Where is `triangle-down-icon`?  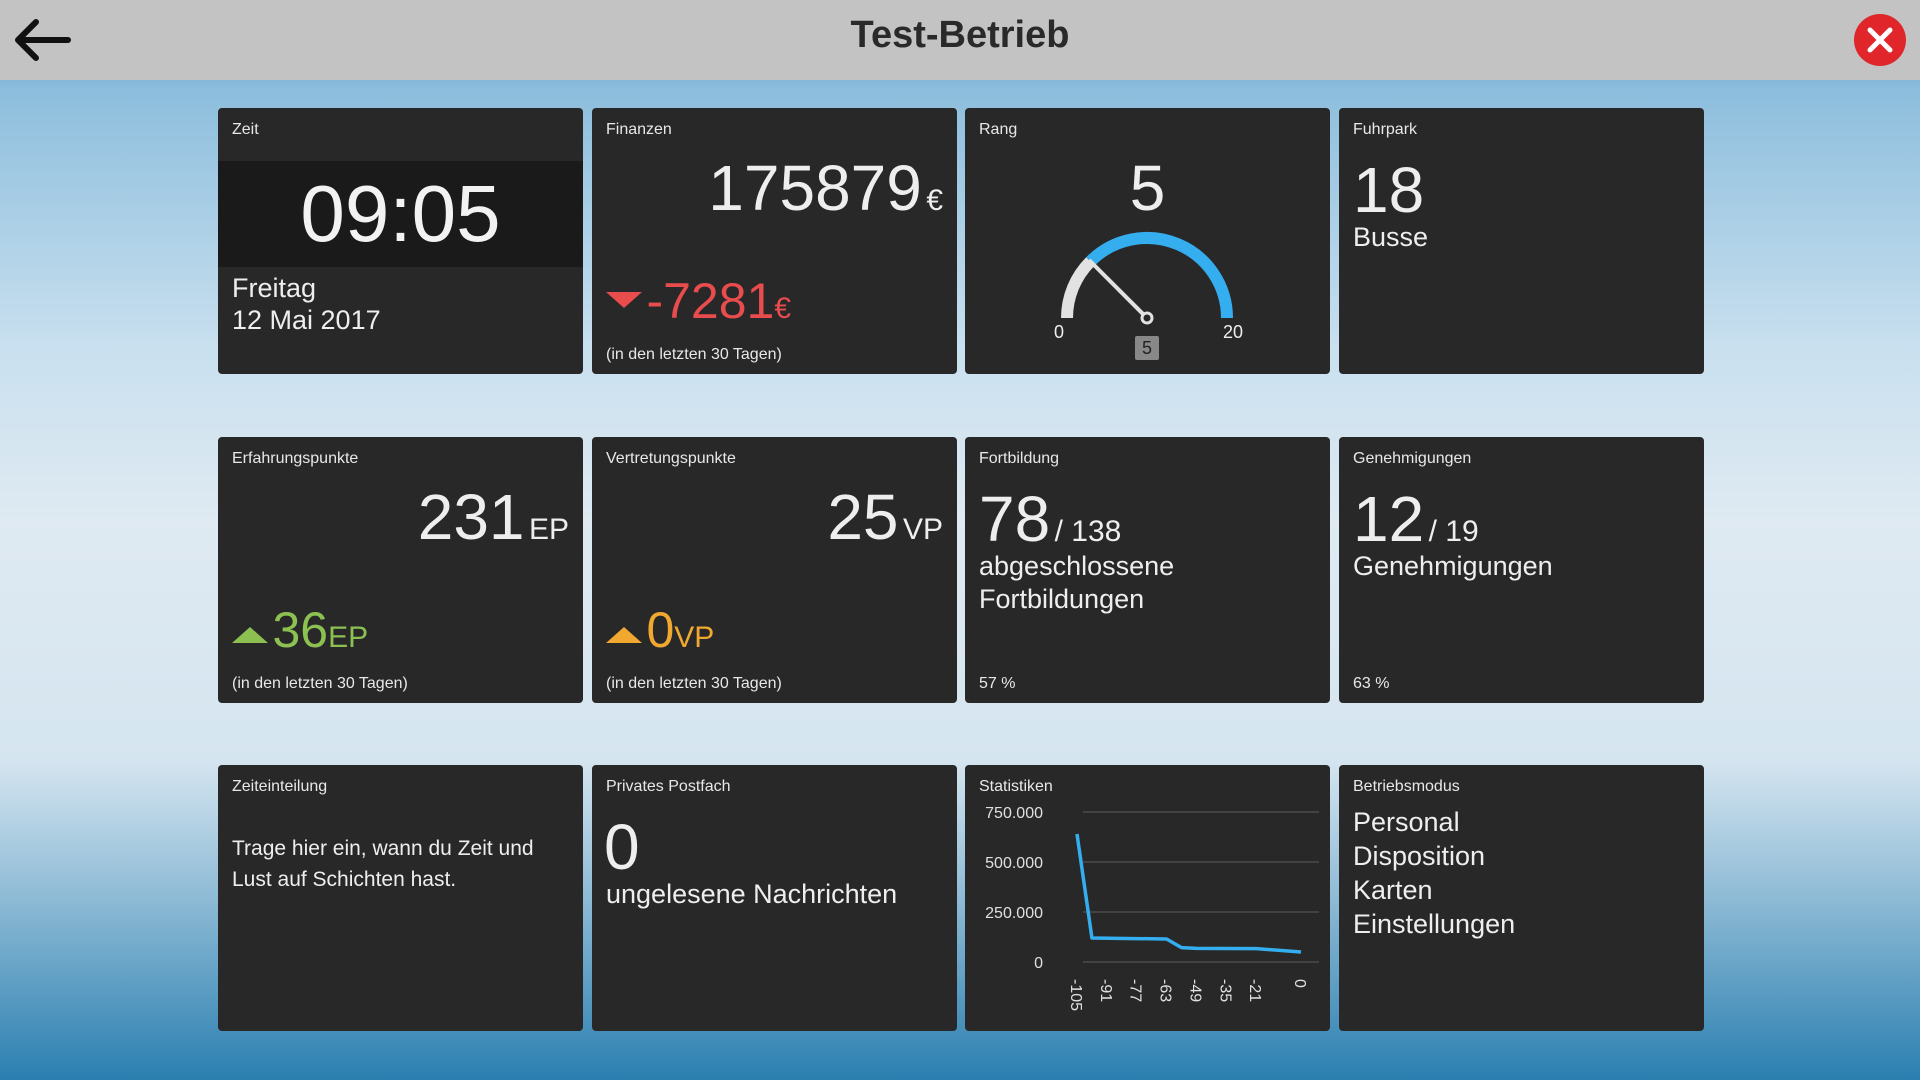
triangle-down-icon is located at coordinates (624, 300).